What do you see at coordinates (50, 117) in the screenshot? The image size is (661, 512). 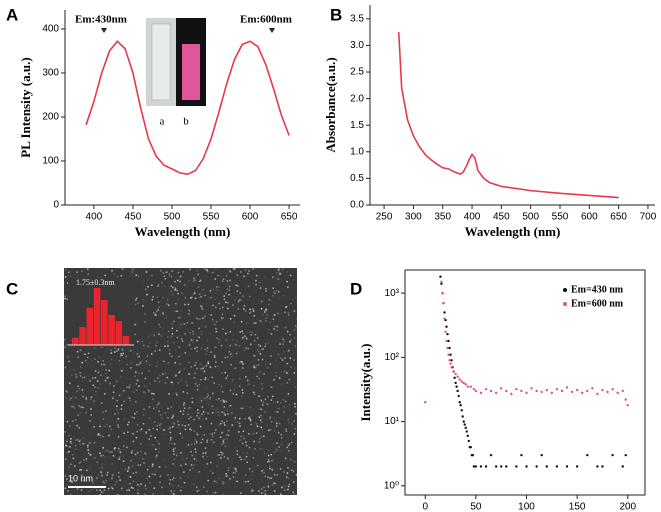 I see `y-tick-label: 200` at bounding box center [50, 117].